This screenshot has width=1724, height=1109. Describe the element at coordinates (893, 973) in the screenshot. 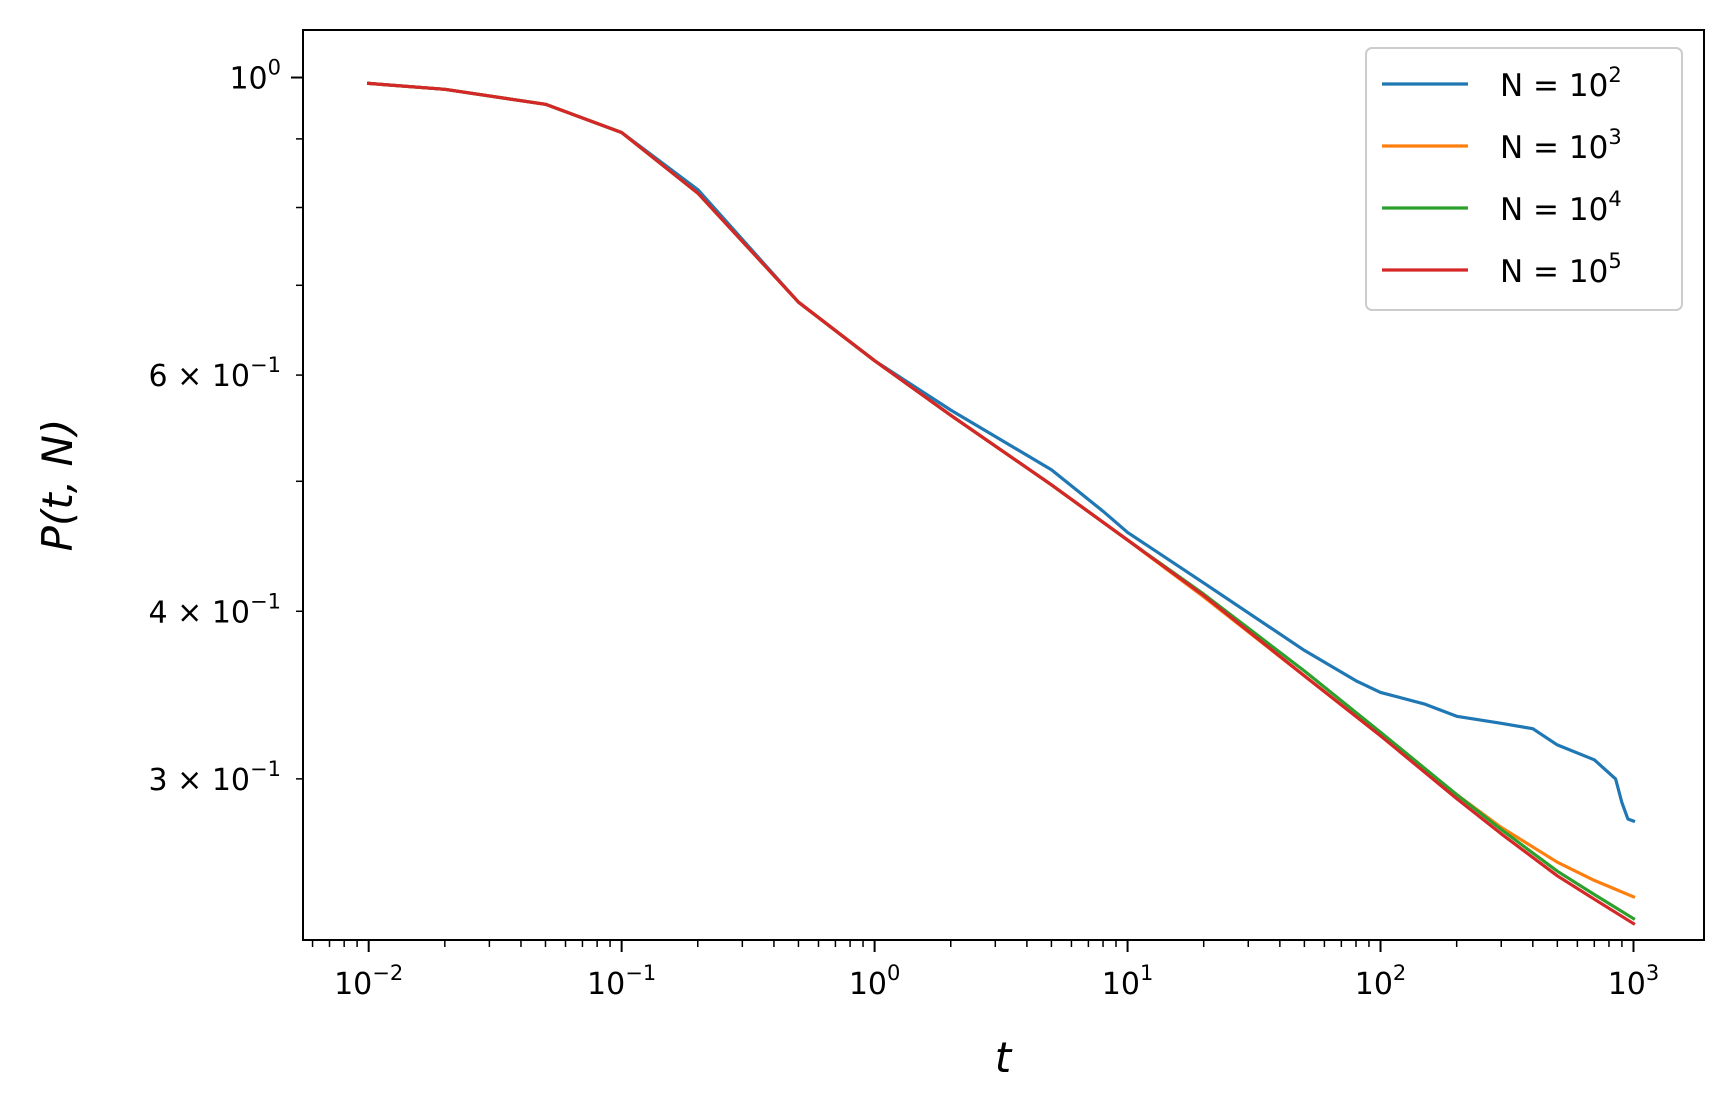

I see `x-tick-label-exp: 0` at that location.